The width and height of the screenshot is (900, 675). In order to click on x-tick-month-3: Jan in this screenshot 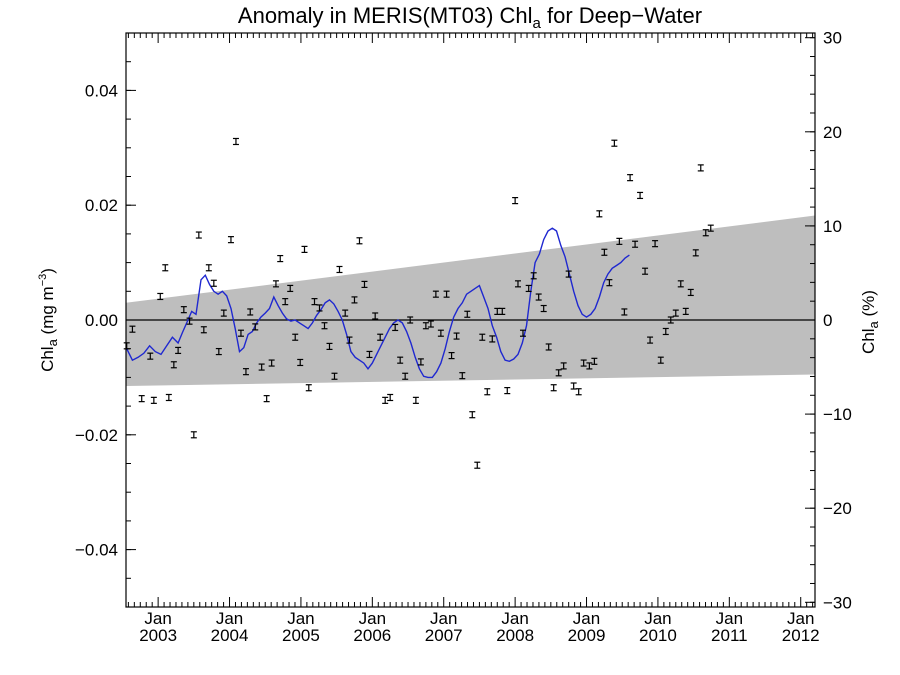, I will do `click(372, 618)`.